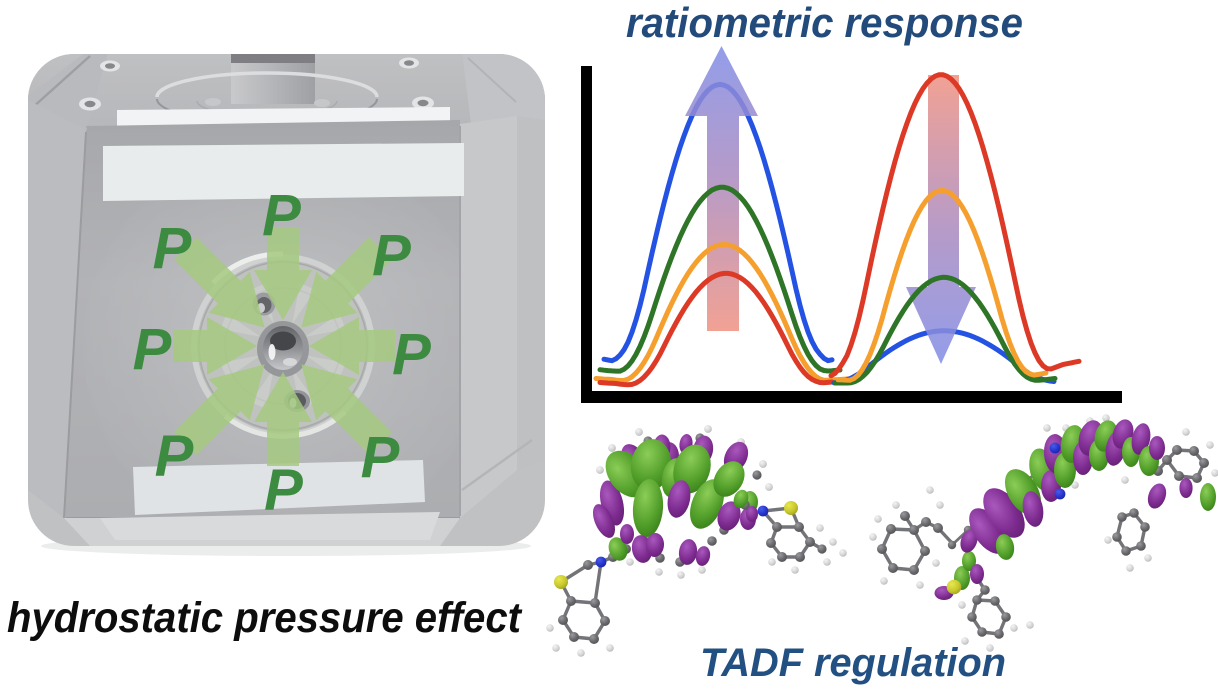 This screenshot has height=696, width=1218. What do you see at coordinates (824, 23) in the screenshot?
I see `svg-text: ratiometric response` at bounding box center [824, 23].